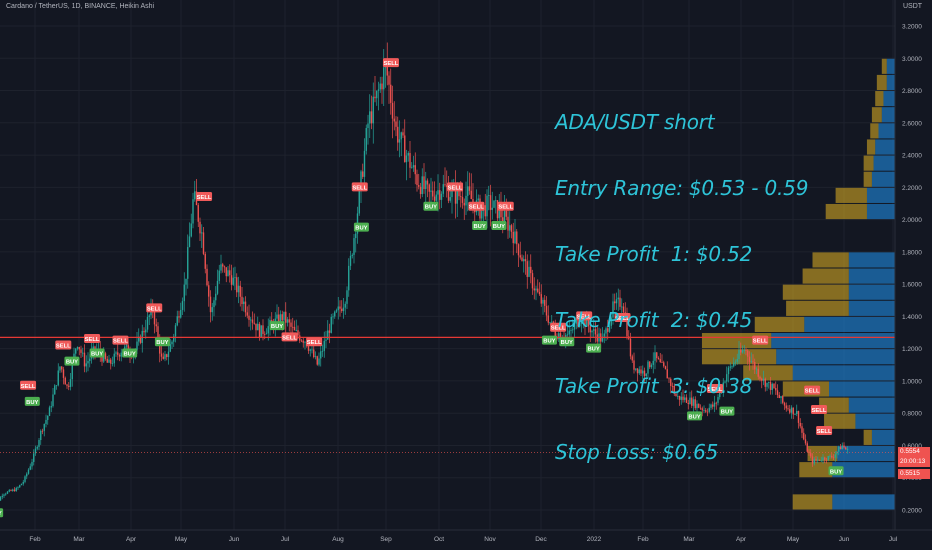 Image resolution: width=932 pixels, height=550 pixels. I want to click on time-tick-label: Jun, so click(844, 539).